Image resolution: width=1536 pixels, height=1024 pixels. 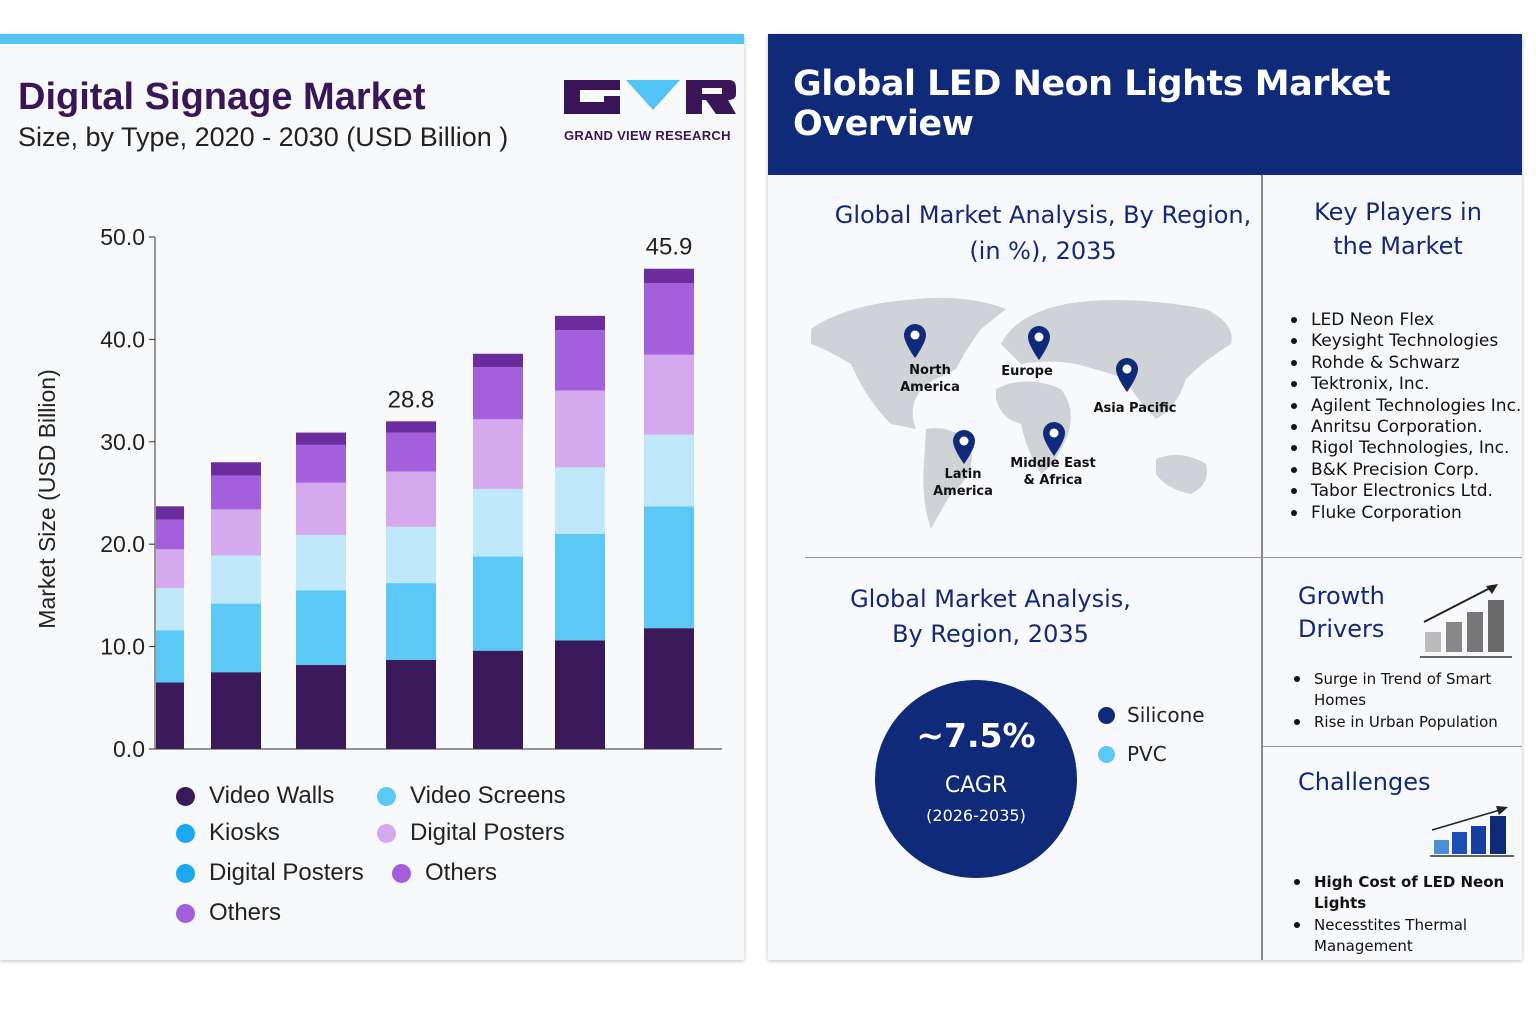 What do you see at coordinates (1404, 936) in the screenshot?
I see `list-item: Necesstites Thermal Management` at bounding box center [1404, 936].